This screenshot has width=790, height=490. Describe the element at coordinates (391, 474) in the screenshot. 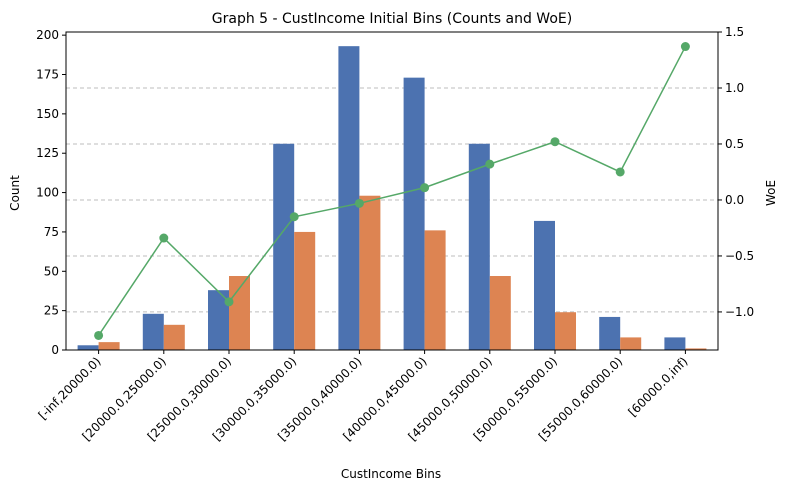

I see `x-axis-title: CustIncome Bins` at that location.